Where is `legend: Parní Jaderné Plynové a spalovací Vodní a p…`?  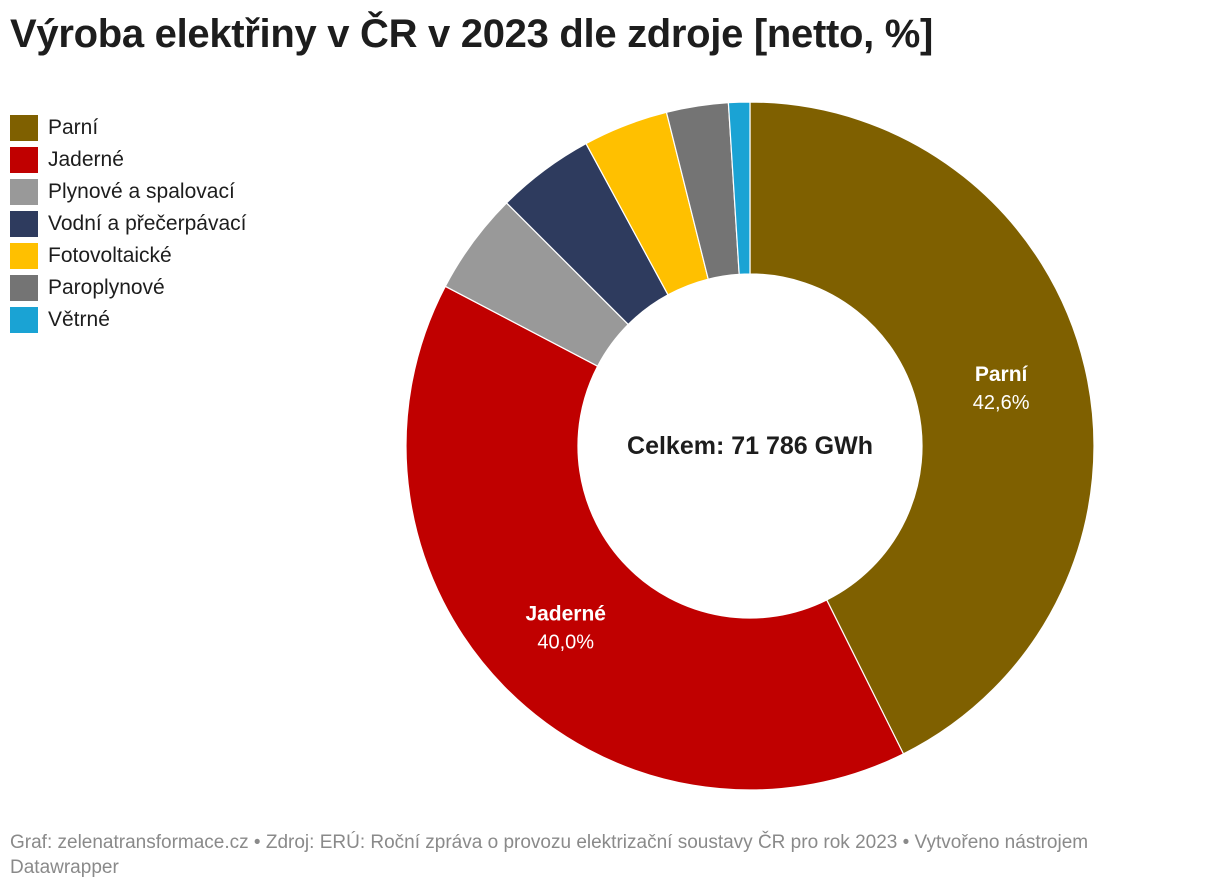 legend: Parní Jaderné Plynové a spalovací Vodní a p… is located at coordinates (128, 224).